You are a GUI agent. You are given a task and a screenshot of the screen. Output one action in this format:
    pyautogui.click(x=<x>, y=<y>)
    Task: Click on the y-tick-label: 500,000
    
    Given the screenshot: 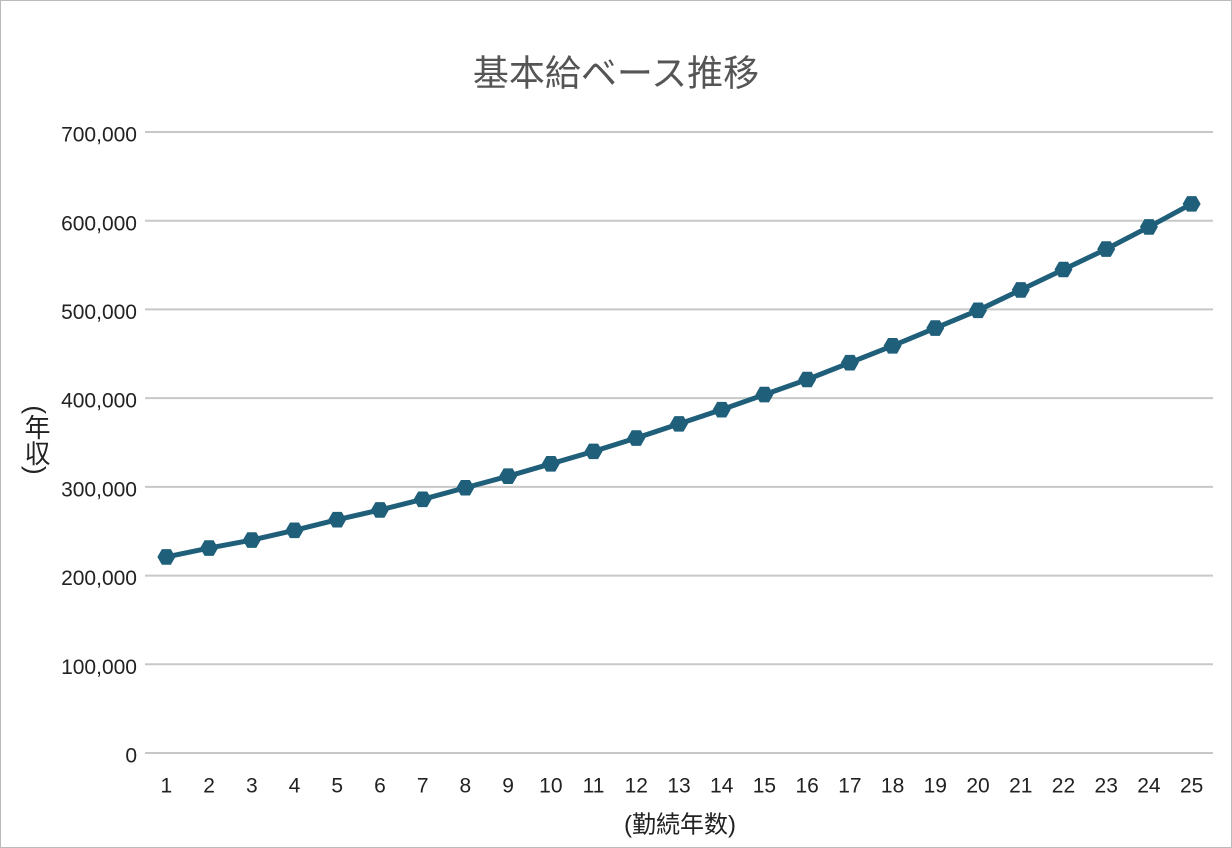 What is the action you would take?
    pyautogui.click(x=99, y=312)
    